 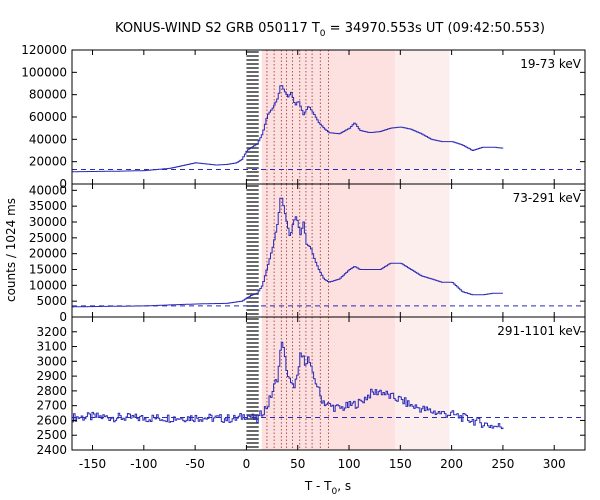 I want to click on y-tick-label: 60000, so click(x=48, y=117).